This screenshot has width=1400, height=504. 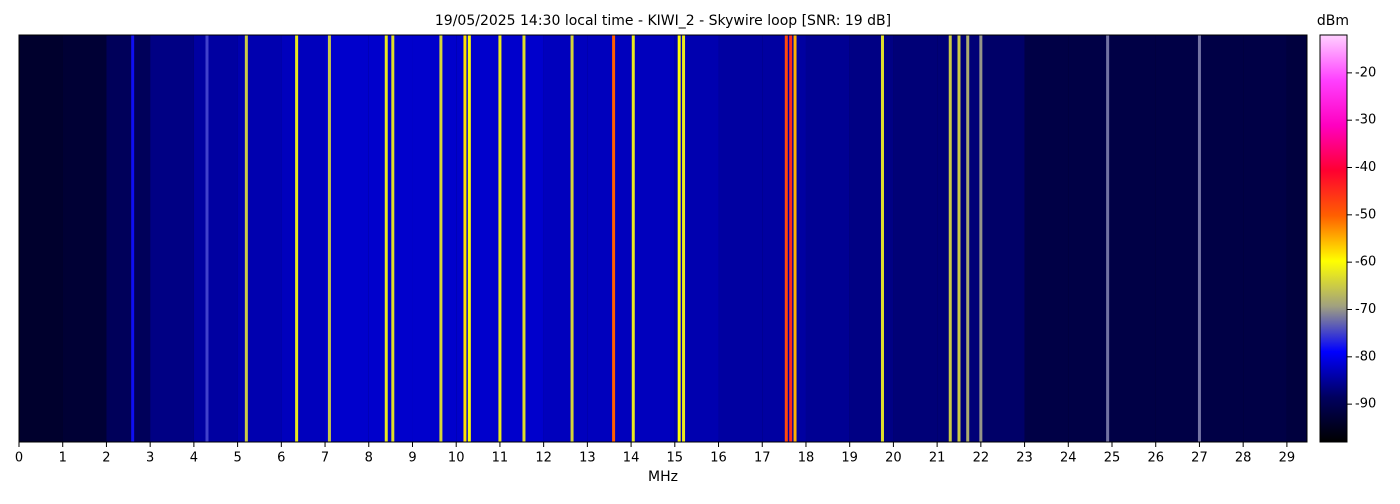 I want to click on colorbar-tick-label: -20, so click(x=1365, y=72).